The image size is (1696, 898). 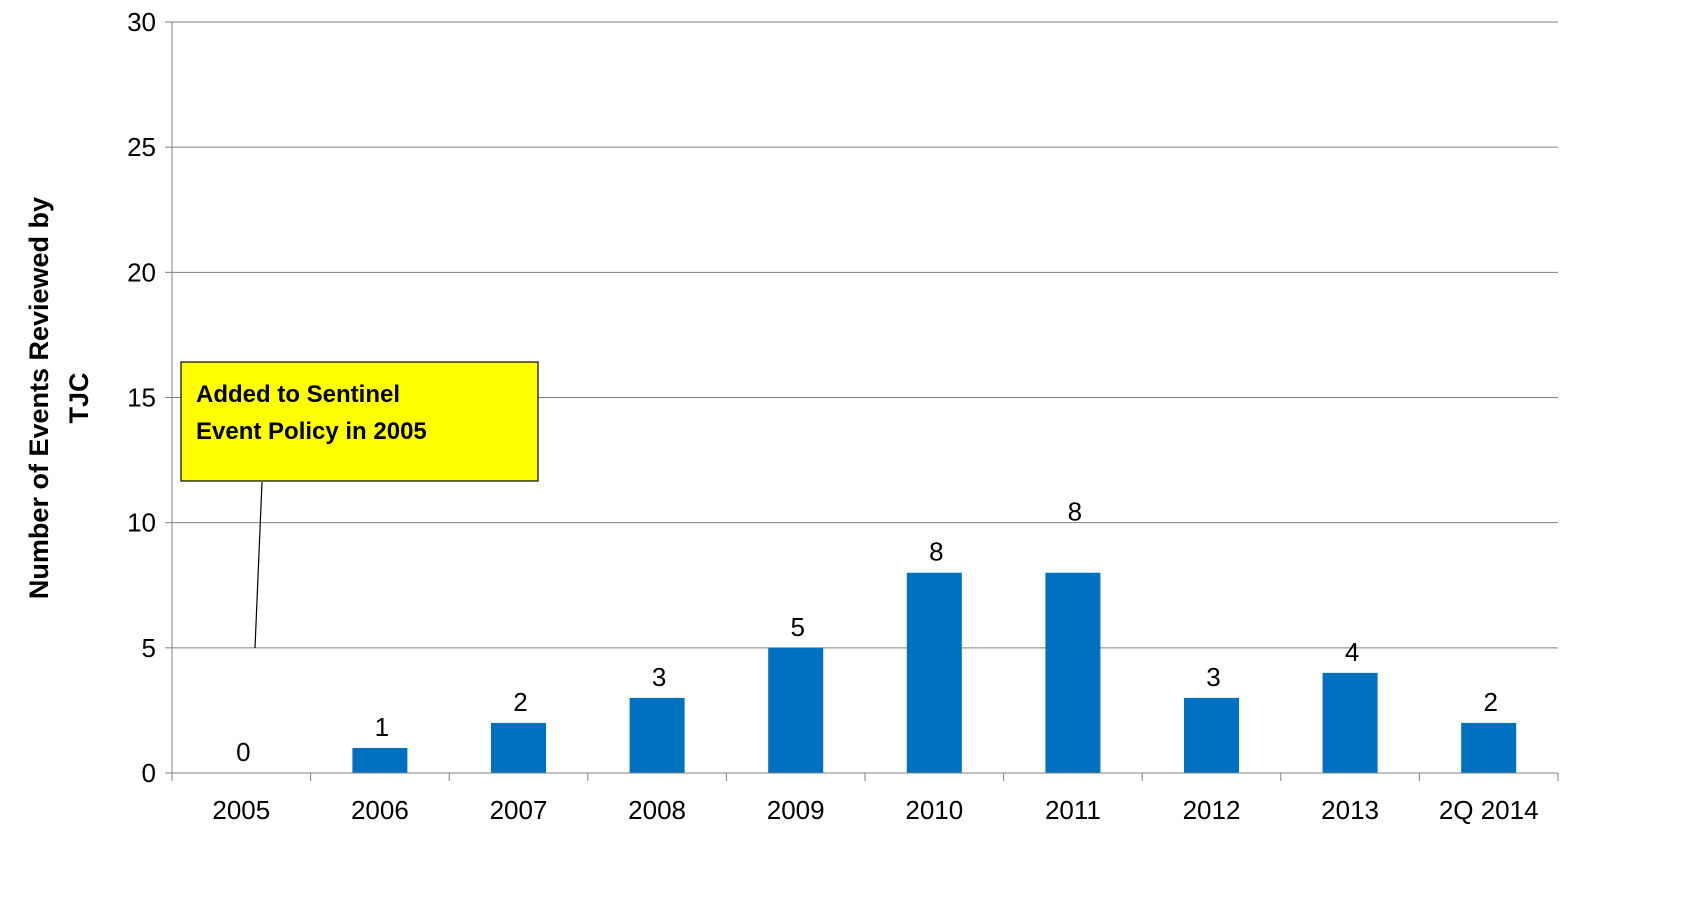 What do you see at coordinates (382, 727) in the screenshot?
I see `data-label: 1` at bounding box center [382, 727].